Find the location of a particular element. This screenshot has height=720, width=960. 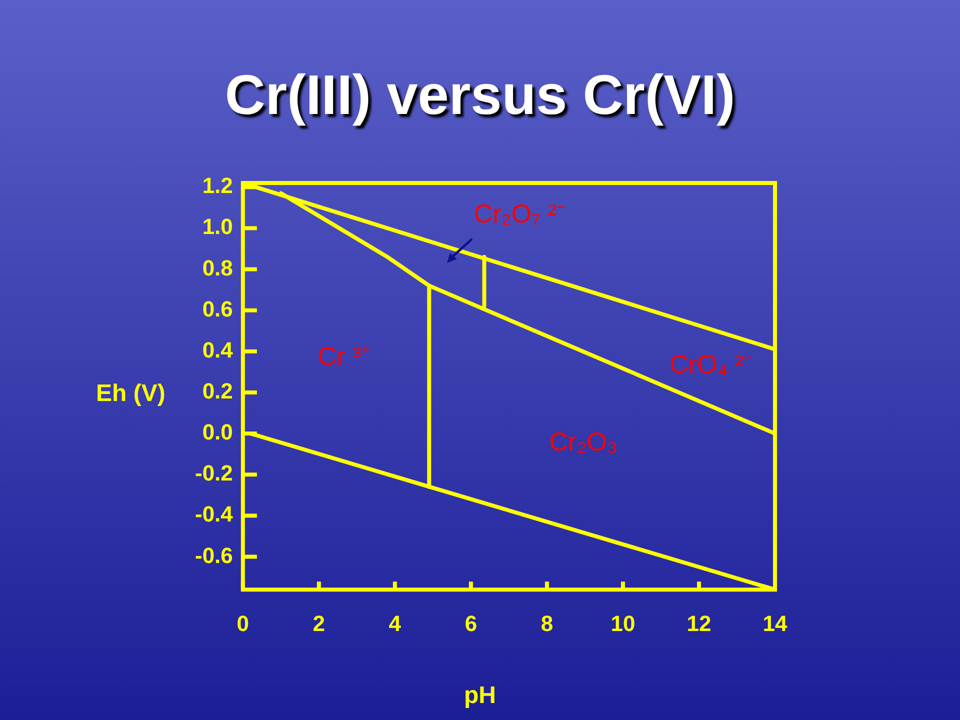

y-tick-label: 0.0 is located at coordinates (217, 432).